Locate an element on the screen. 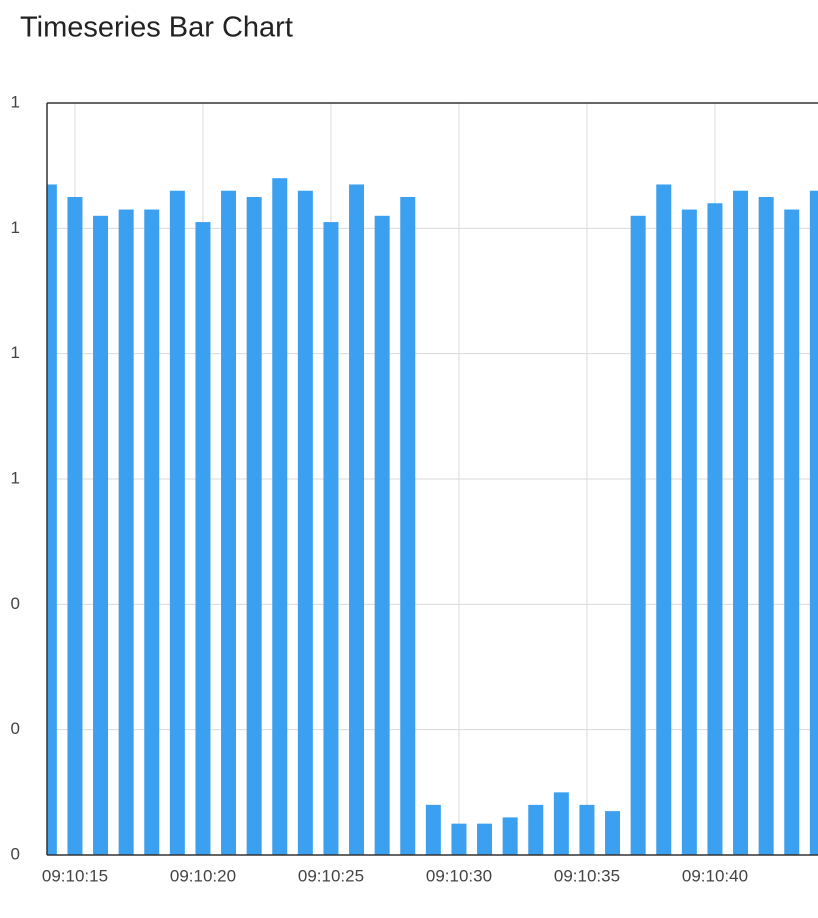  x-tick-label: 09:10:40 is located at coordinates (715, 875).